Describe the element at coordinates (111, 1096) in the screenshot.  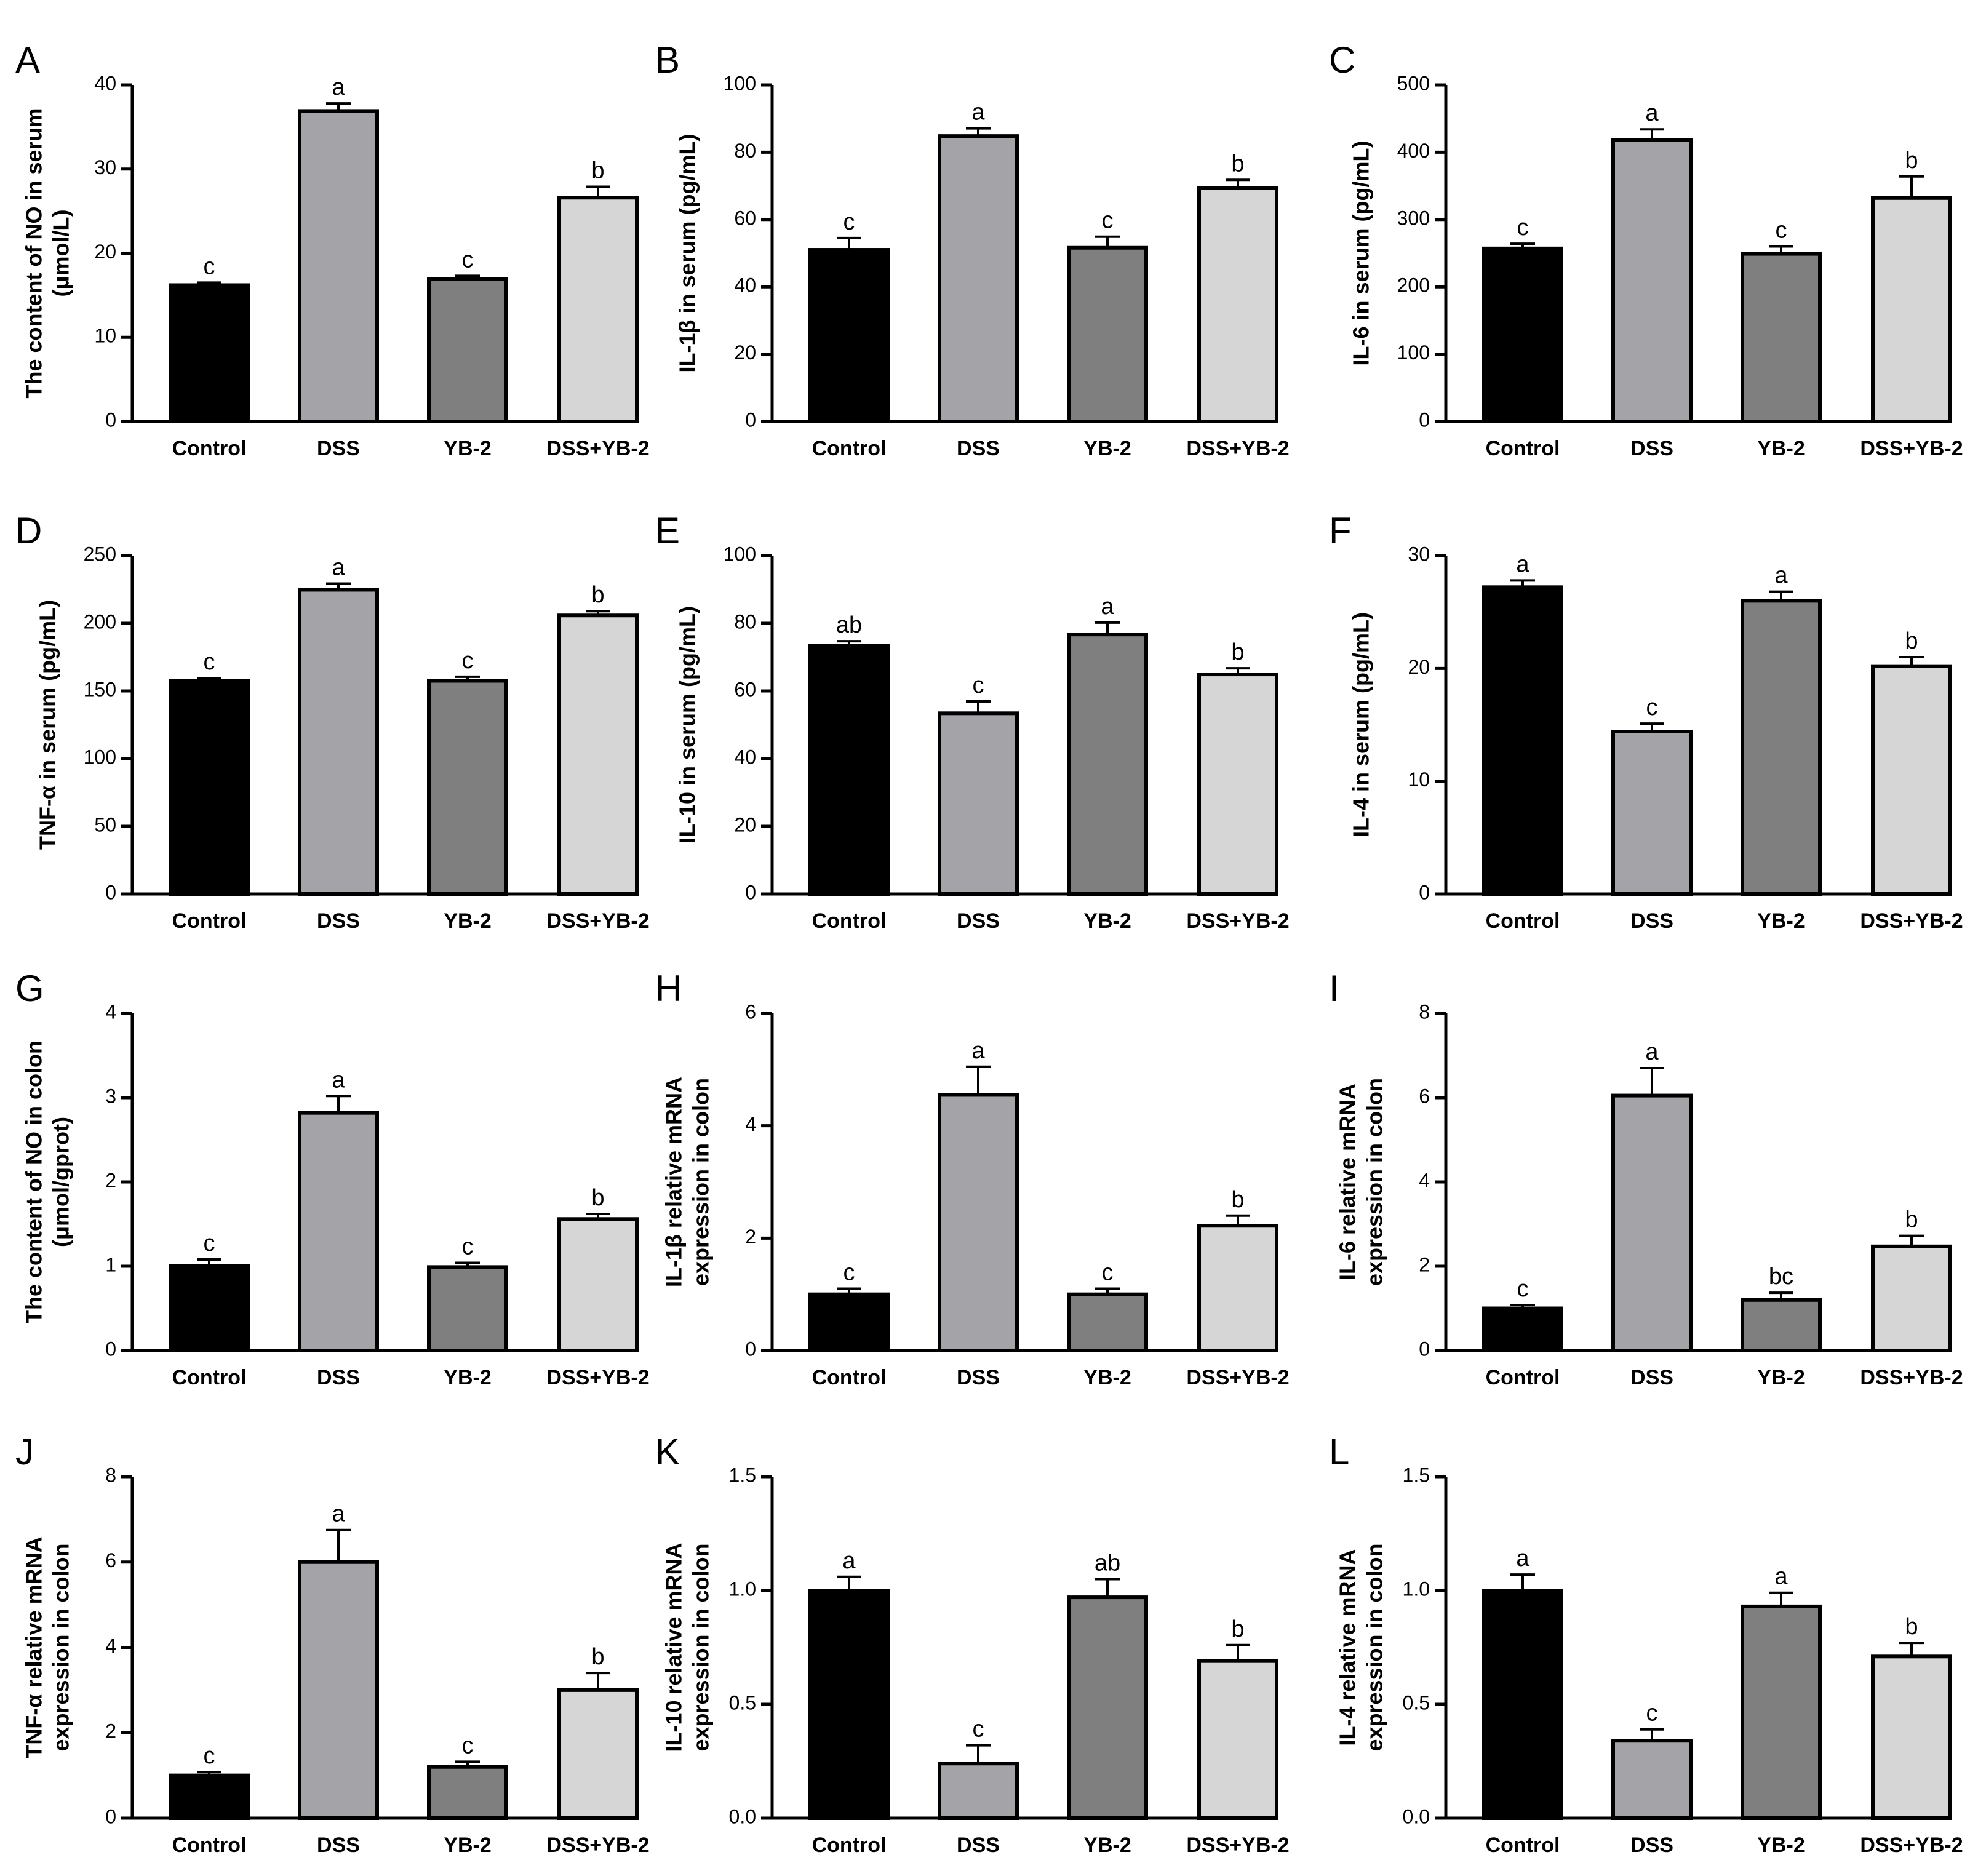
I see `y-tick-label: 3` at that location.